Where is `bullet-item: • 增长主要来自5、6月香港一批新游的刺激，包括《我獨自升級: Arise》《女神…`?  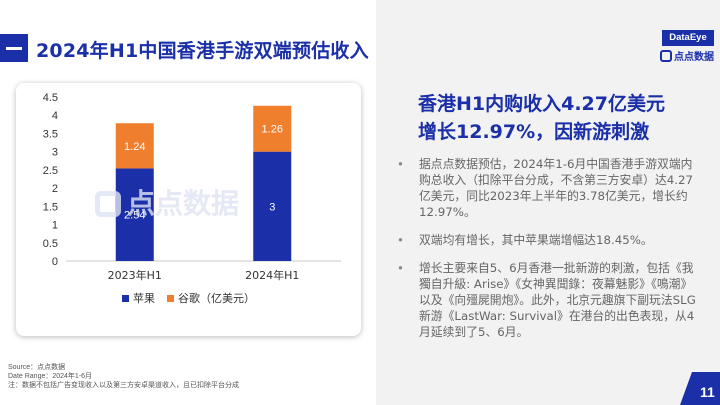 bullet-item: • 增长主要来自5、6月香港一批新游的刺激，包括《我獨自升級: Arise》《女神… is located at coordinates (549, 300).